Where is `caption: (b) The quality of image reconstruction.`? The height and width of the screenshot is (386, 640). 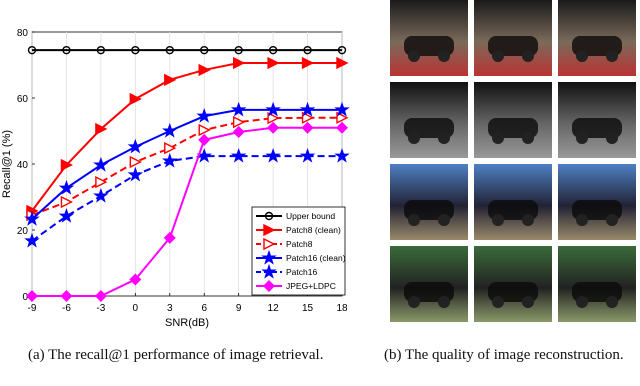
caption: (b) The quality of image reconstruction. is located at coordinates (504, 355).